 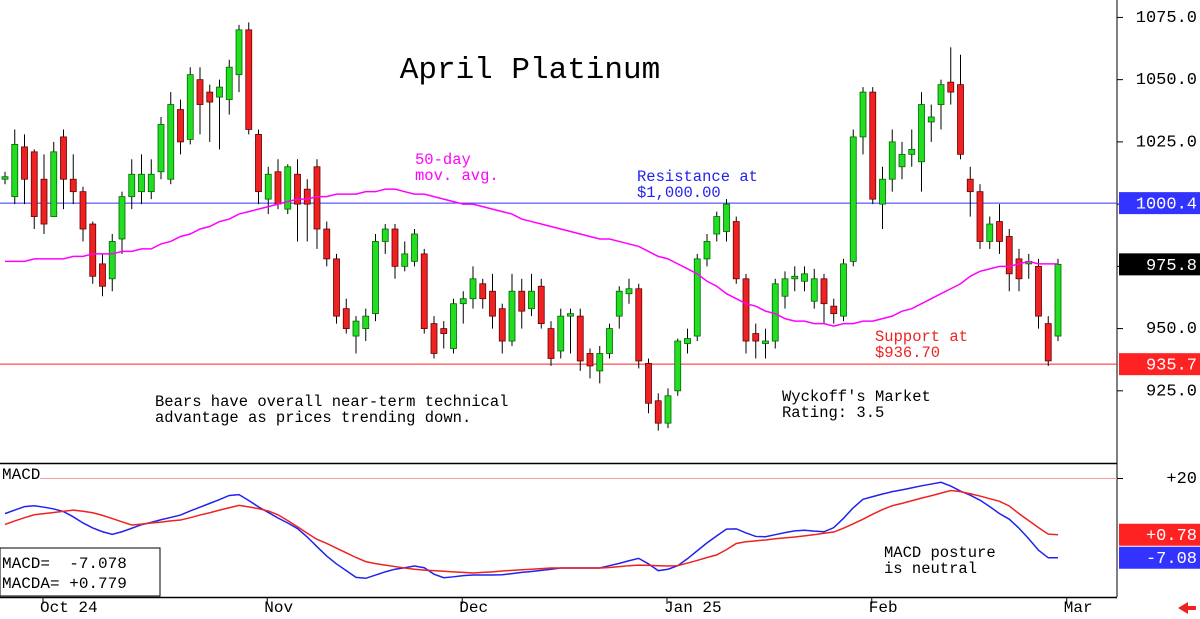 I want to click on annotation: Rating: 3.5, so click(x=833, y=413).